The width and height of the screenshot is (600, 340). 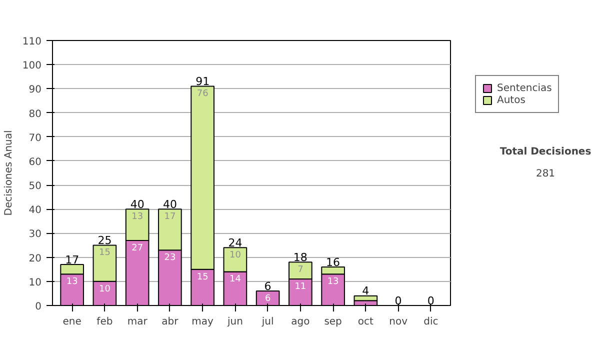 I want to click on x-tick-label: jun, so click(x=234, y=322).